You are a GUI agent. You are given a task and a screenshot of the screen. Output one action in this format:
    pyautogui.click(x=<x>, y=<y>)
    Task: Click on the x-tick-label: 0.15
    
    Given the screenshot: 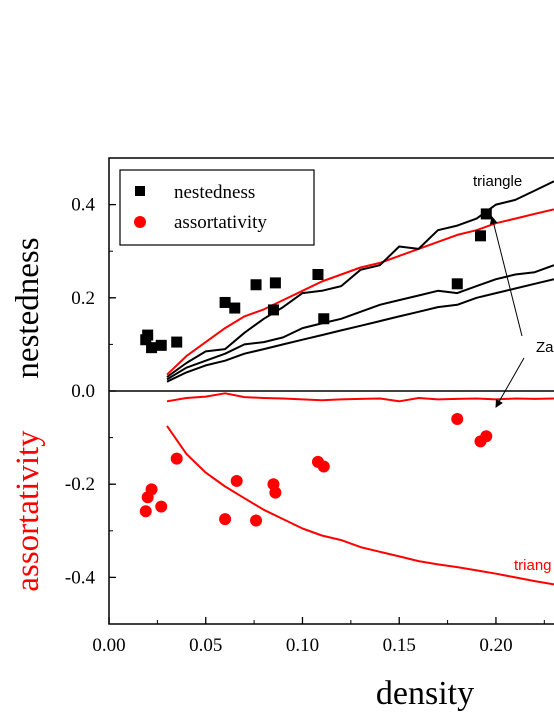 What is the action you would take?
    pyautogui.click(x=399, y=645)
    